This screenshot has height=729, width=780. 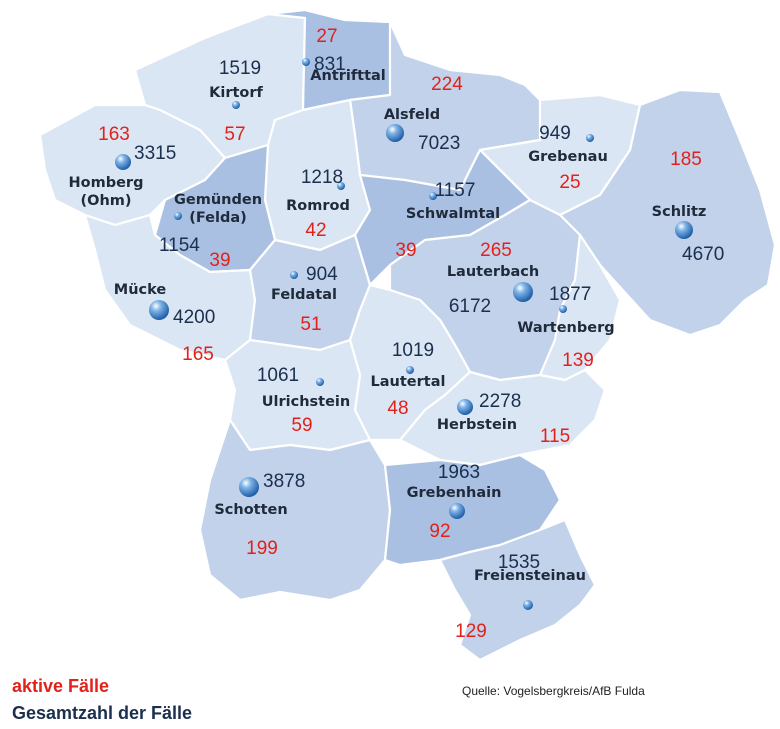 I want to click on municipality-name: Herbstein, so click(x=477, y=425).